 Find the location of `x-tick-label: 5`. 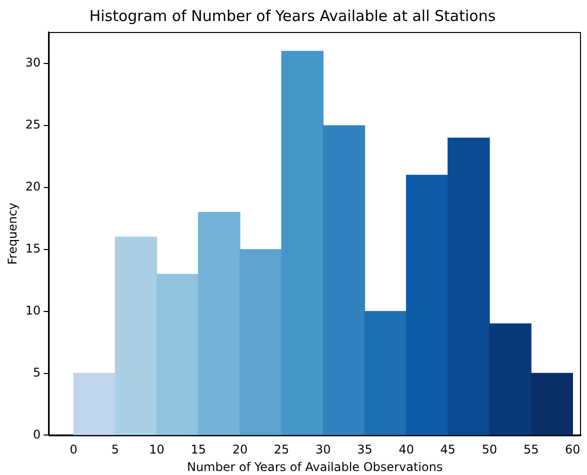

x-tick-label: 5 is located at coordinates (115, 449).